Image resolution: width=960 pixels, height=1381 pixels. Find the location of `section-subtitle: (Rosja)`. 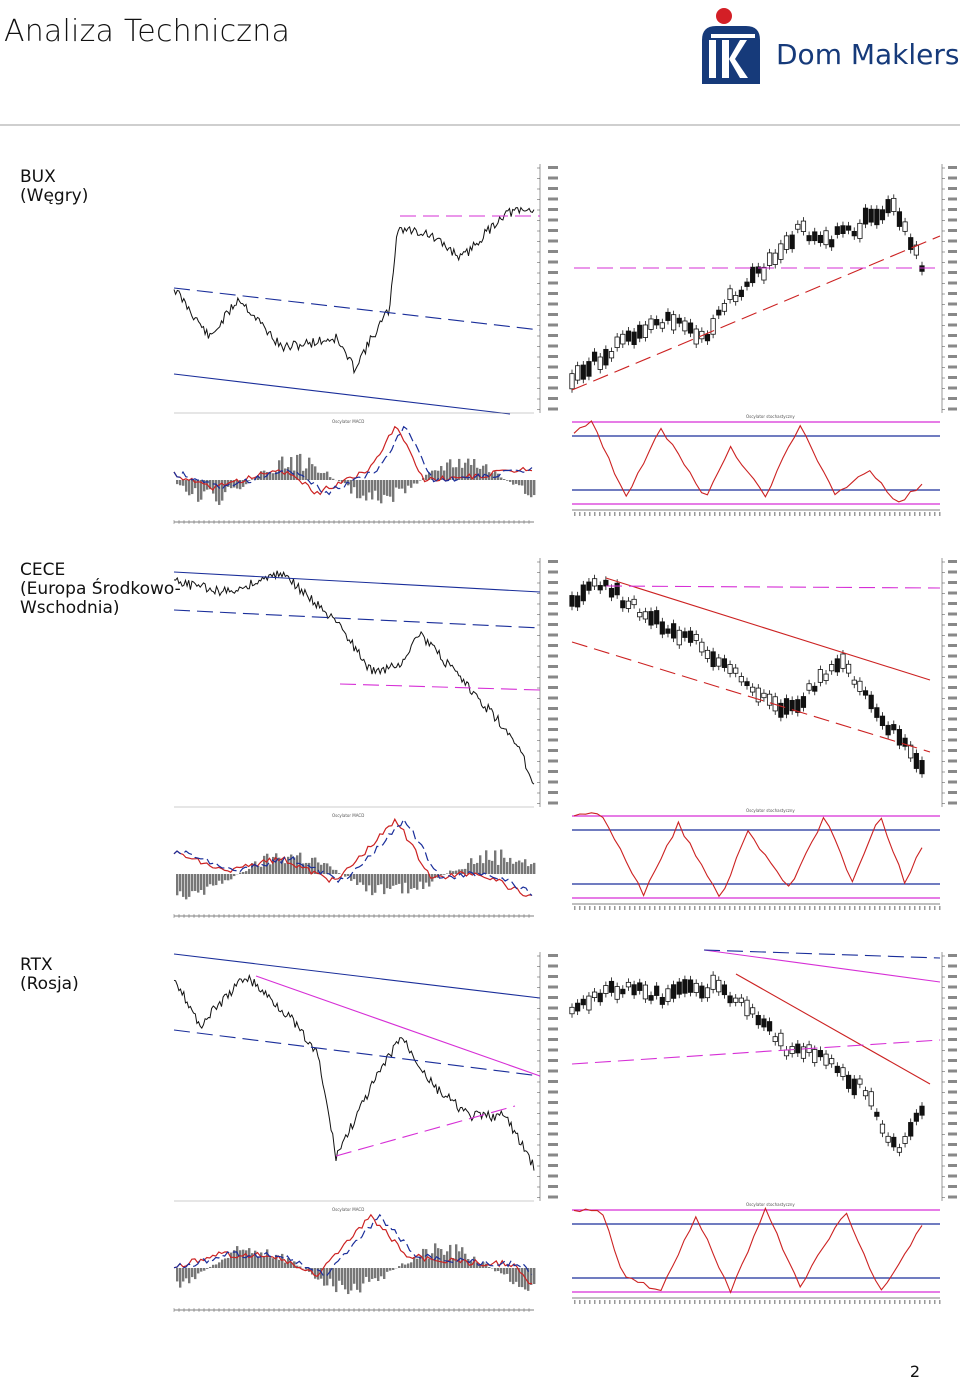

section-subtitle: (Rosja) is located at coordinates (49, 984).